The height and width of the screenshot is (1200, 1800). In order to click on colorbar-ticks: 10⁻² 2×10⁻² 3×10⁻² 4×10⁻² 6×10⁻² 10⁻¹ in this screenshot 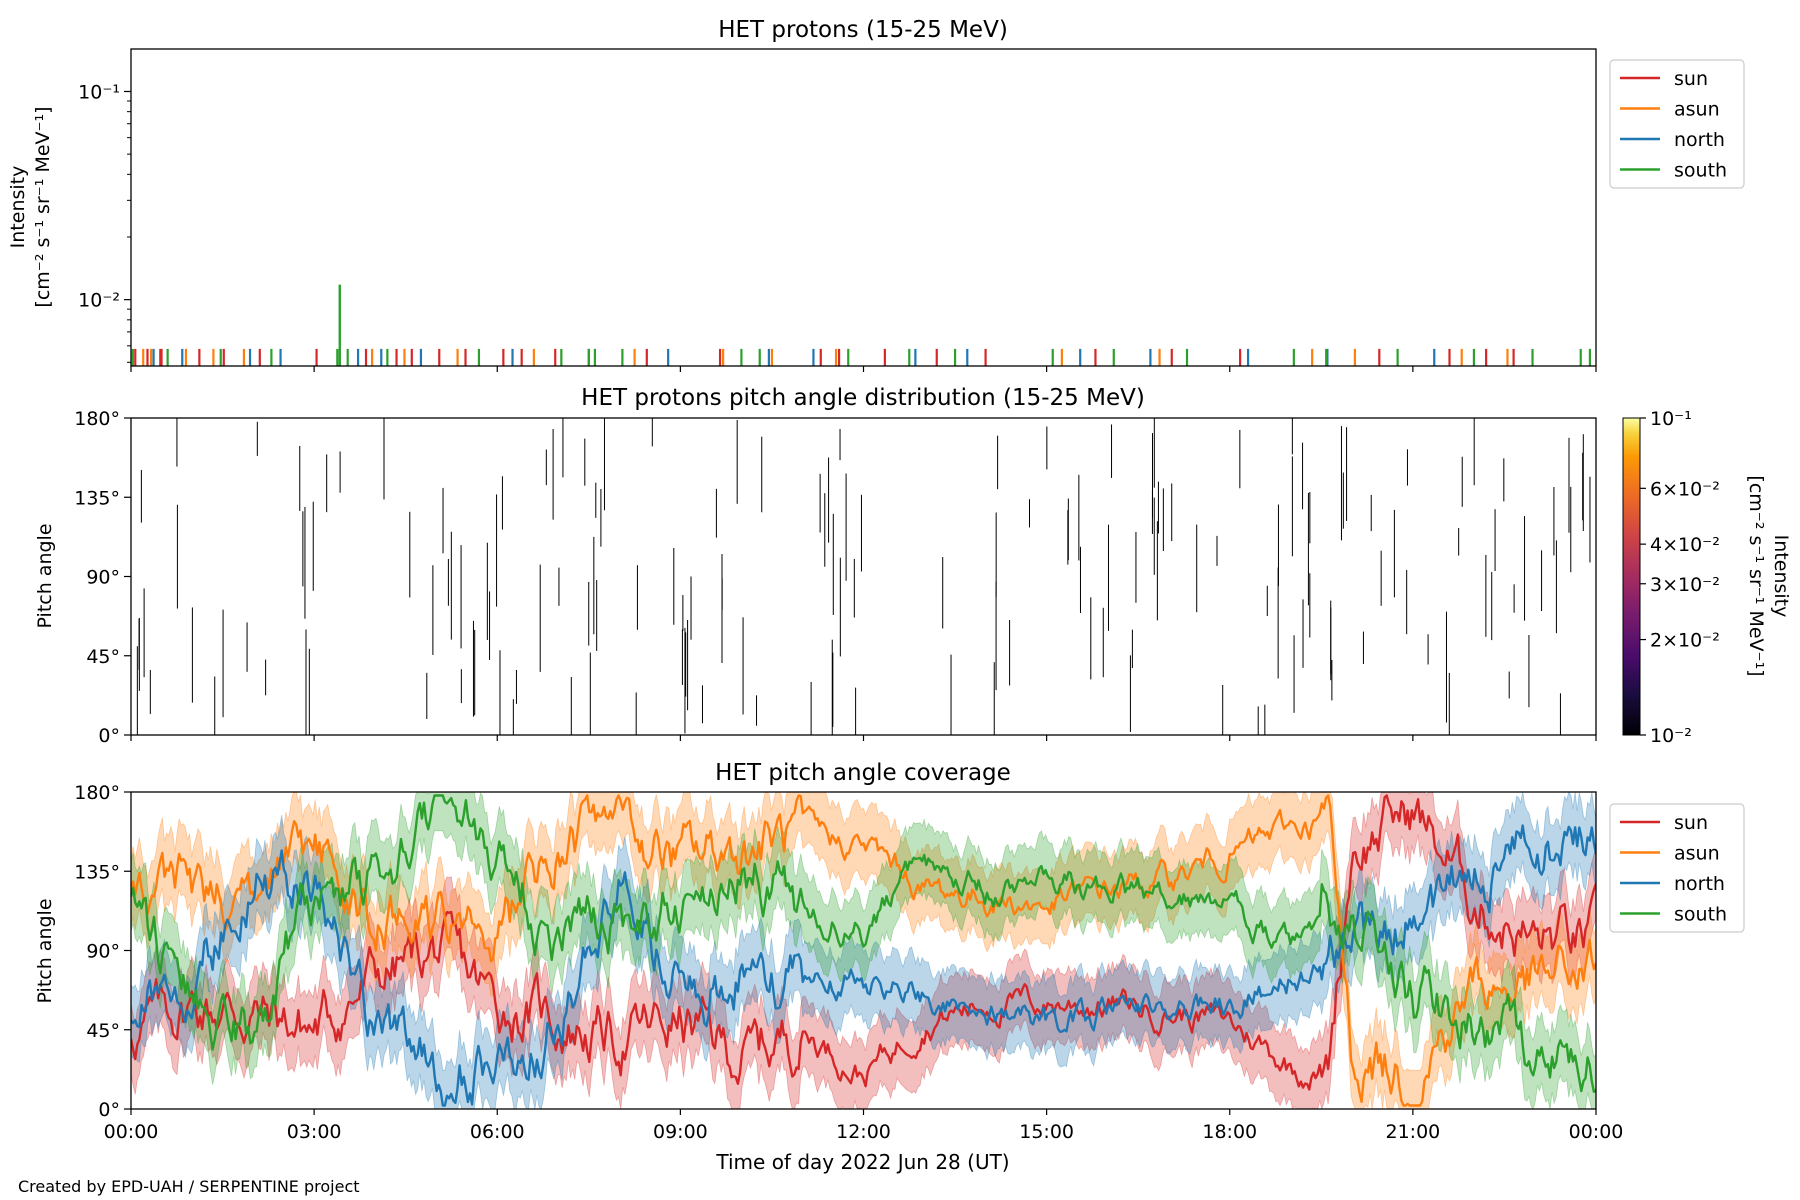, I will do `click(1680, 577)`.